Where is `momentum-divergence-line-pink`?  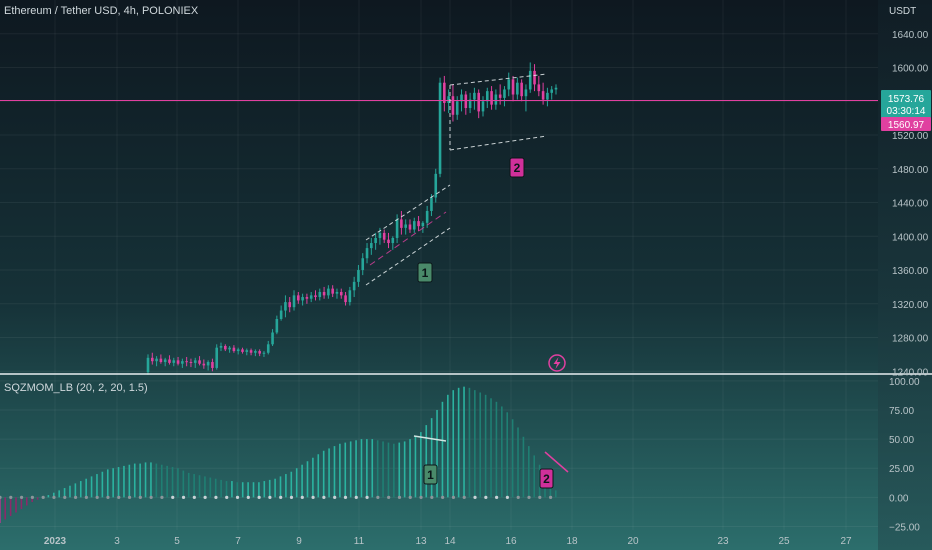 momentum-divergence-line-pink is located at coordinates (556, 462).